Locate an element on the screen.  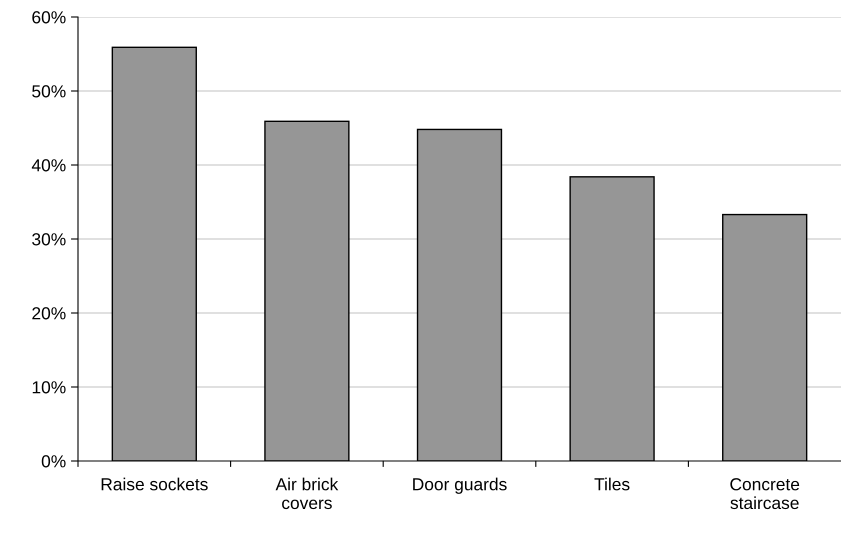
y-tick-label: 0% is located at coordinates (54, 461).